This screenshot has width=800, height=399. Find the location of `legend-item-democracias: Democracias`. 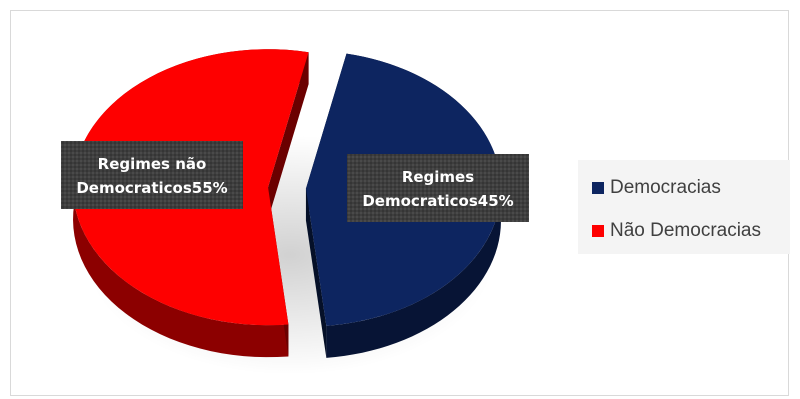

legend-item-democracias: Democracias is located at coordinates (656, 188).